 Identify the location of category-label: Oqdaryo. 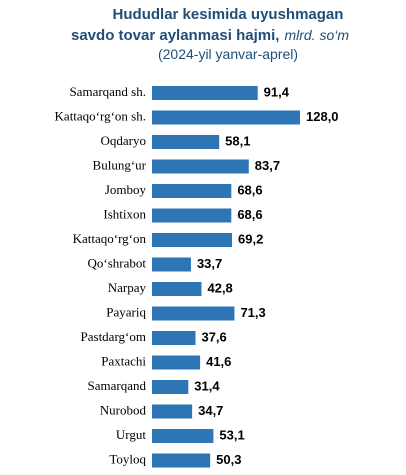
(124, 140).